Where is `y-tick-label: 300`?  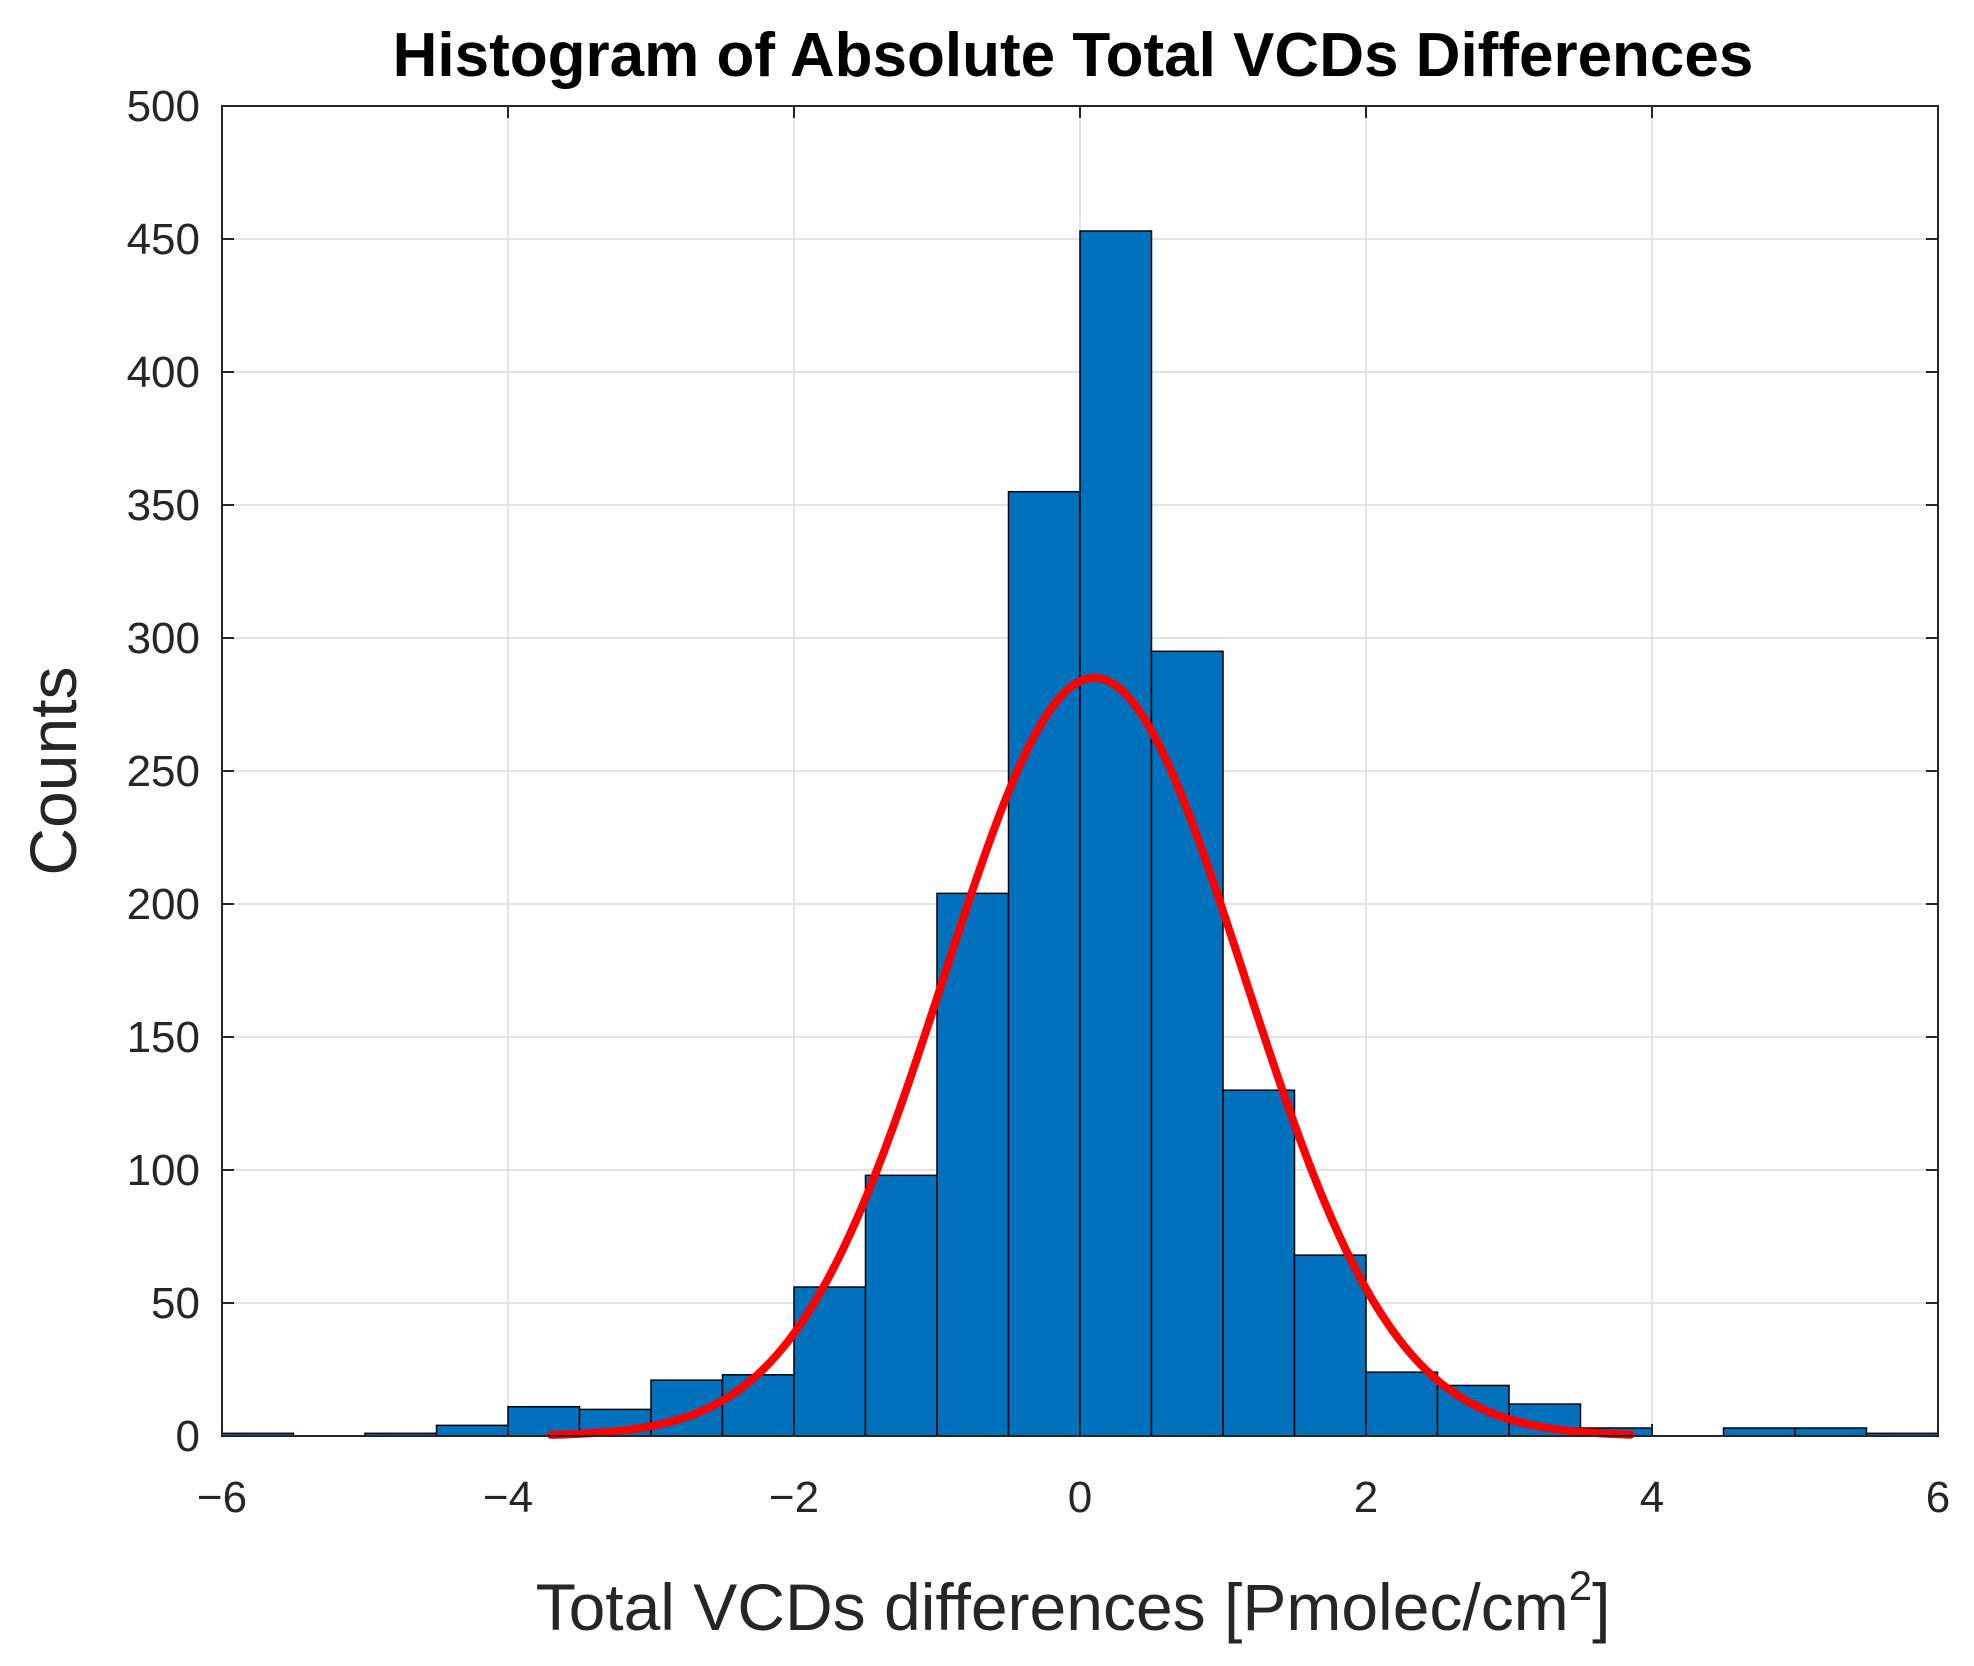
y-tick-label: 300 is located at coordinates (163, 638).